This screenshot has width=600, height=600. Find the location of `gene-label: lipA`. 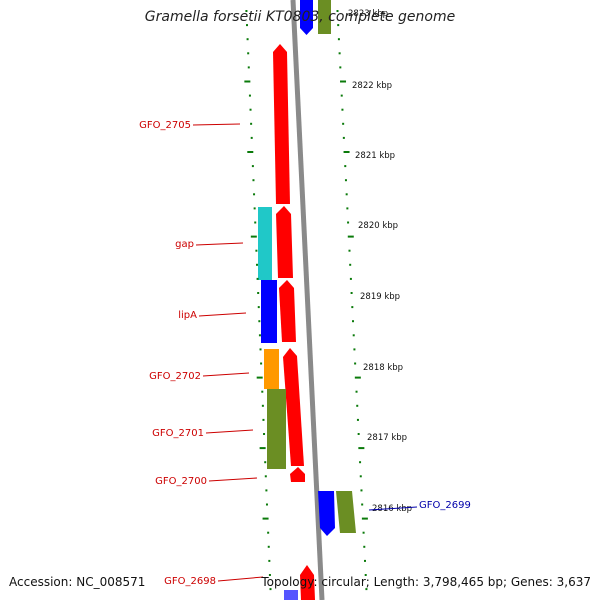

gene-label: lipA is located at coordinates (187, 315).